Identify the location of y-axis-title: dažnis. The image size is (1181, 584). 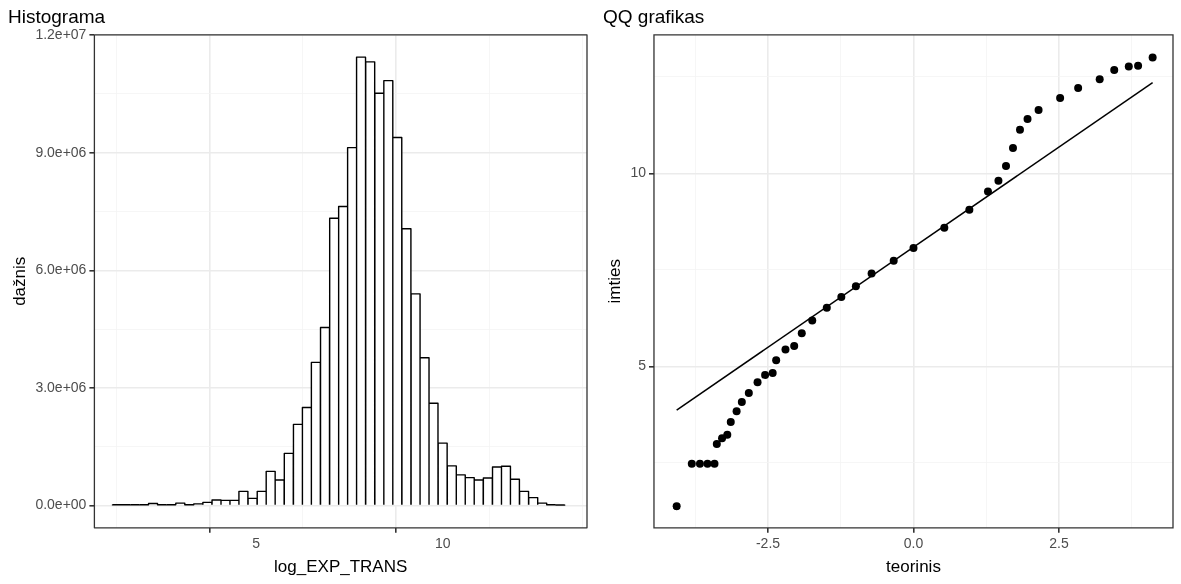
(19, 281).